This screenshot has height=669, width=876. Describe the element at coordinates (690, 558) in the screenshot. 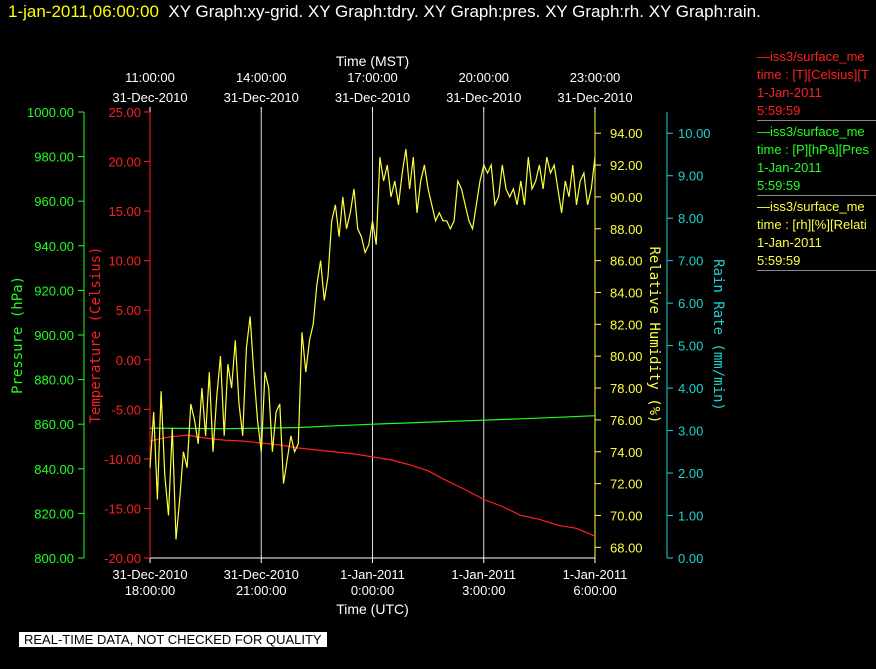

I see `rain-tick-label: 0.00` at that location.